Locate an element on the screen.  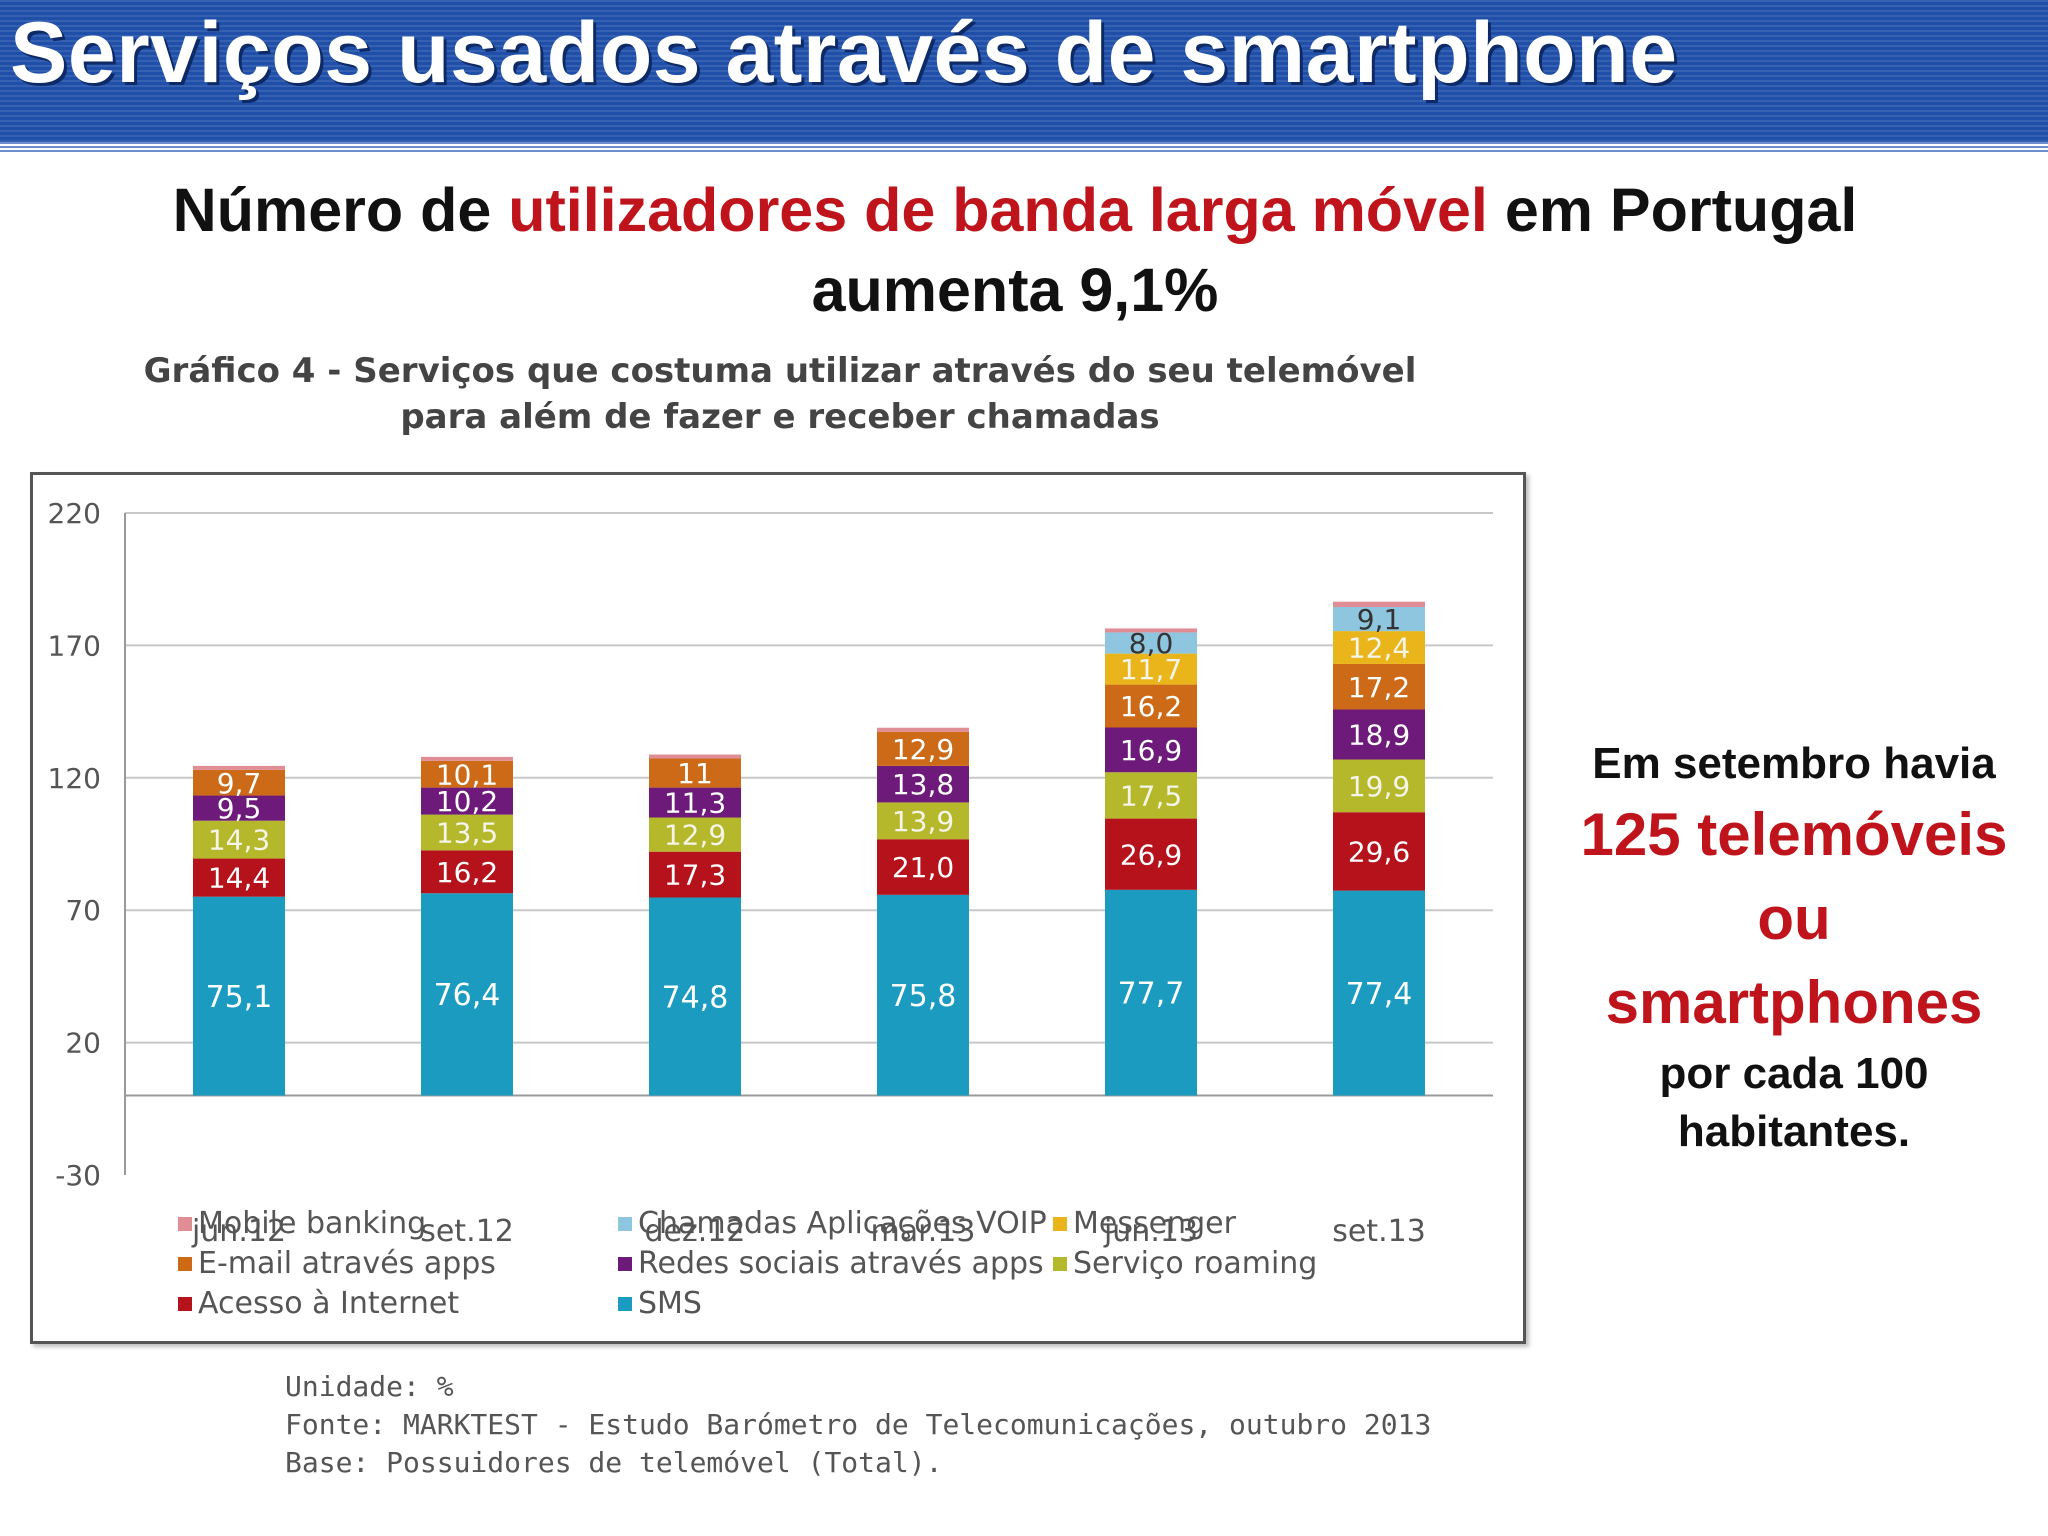
data-label: 17,3 is located at coordinates (695, 875).